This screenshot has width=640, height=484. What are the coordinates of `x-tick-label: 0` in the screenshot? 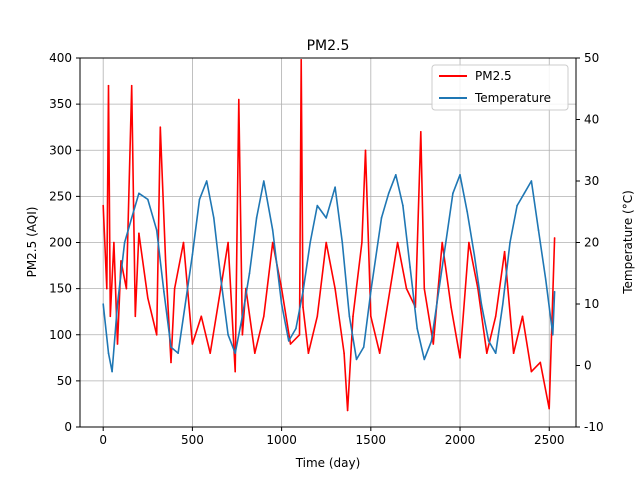 It's located at (103, 440).